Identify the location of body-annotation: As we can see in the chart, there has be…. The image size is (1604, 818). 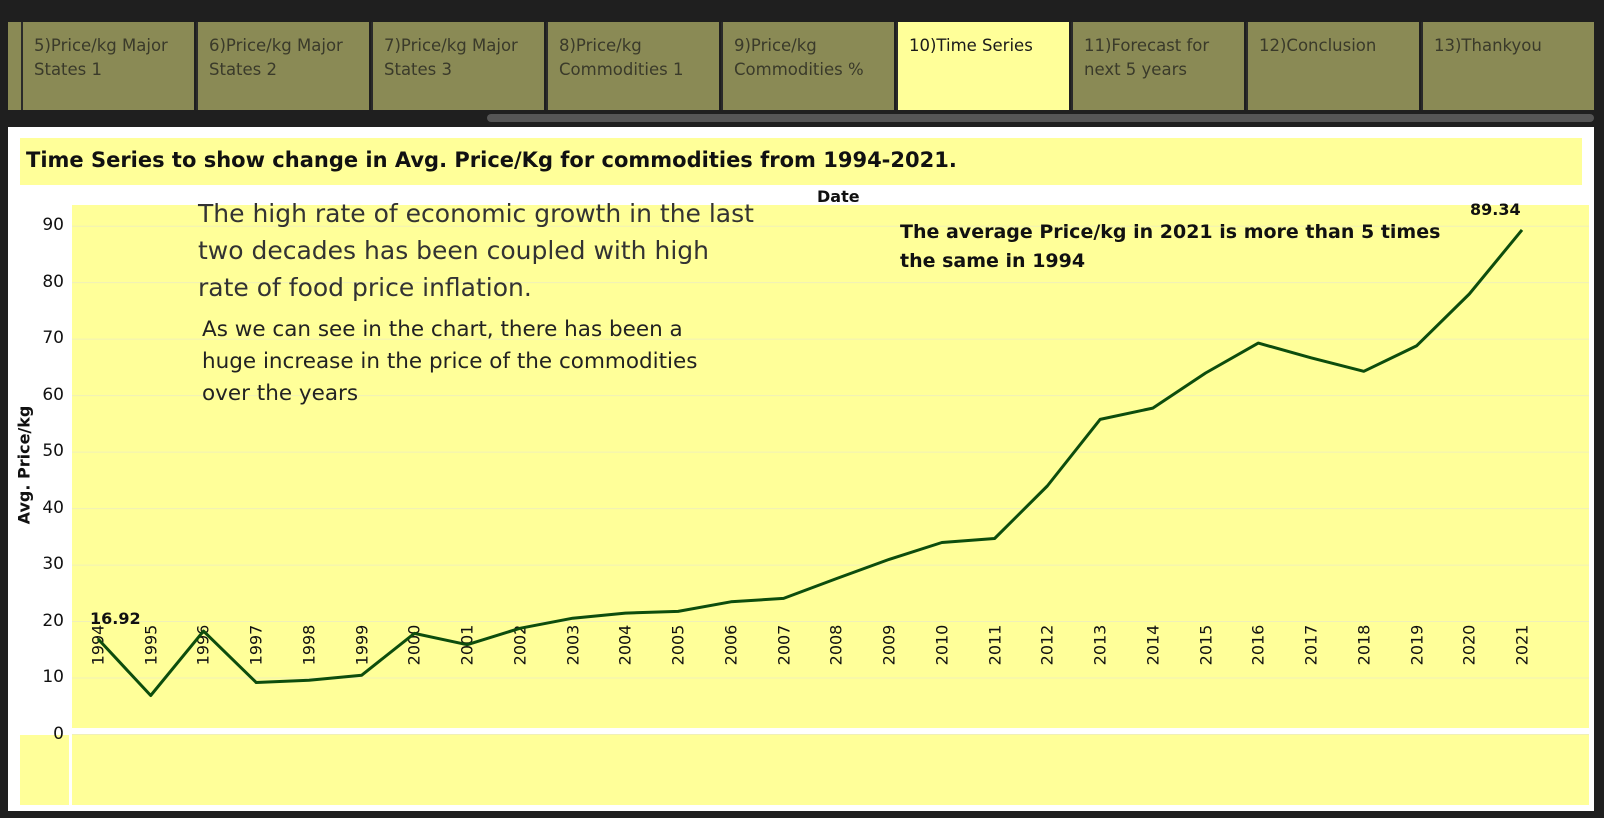
(450, 361).